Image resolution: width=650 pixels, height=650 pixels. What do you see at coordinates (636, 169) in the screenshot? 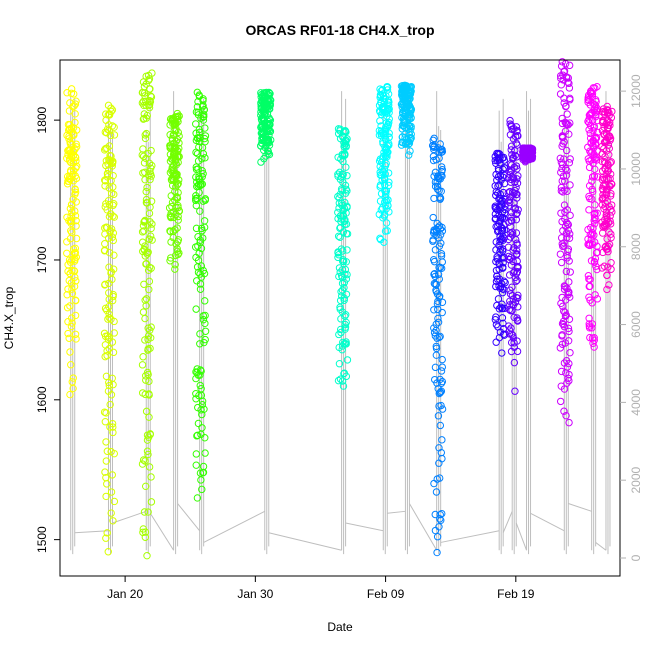
I see `y2-tick-label: 10000` at bounding box center [636, 169].